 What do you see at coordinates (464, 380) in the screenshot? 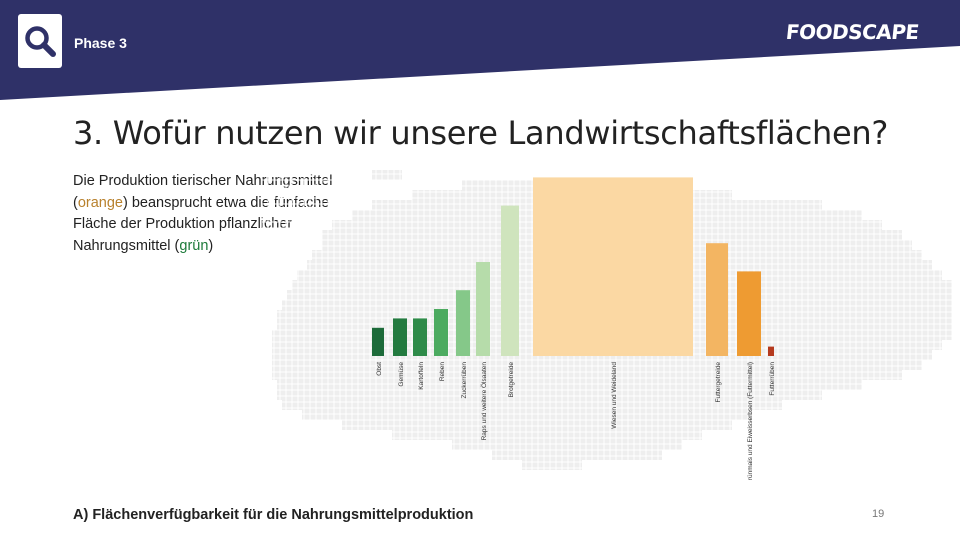
I see `category-label: Zuckerrüben` at bounding box center [464, 380].